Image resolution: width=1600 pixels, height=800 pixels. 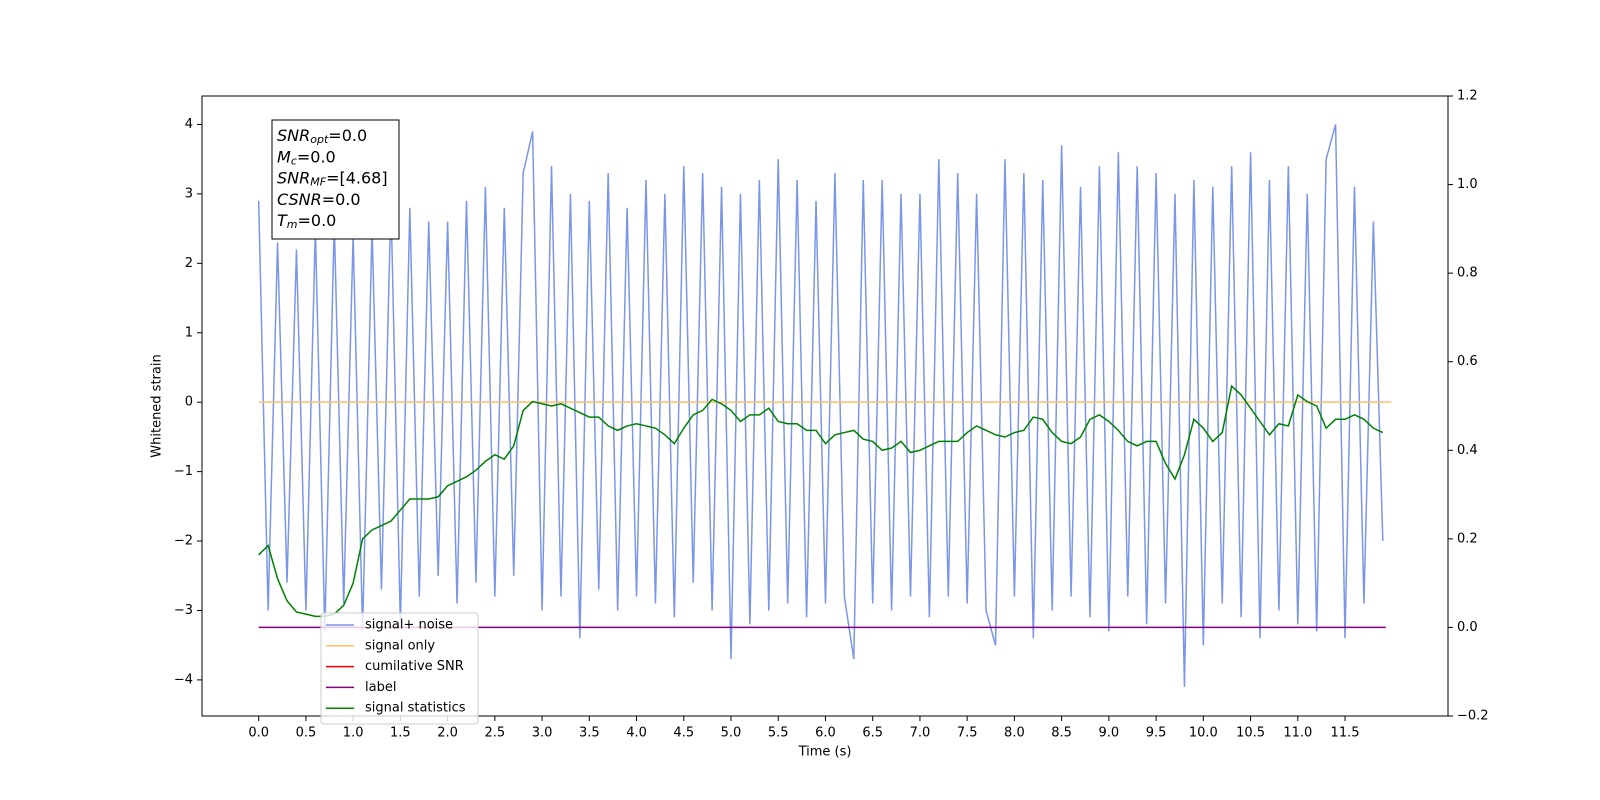 What do you see at coordinates (825, 733) in the screenshot?
I see `x-tick-label: 6.0` at bounding box center [825, 733].